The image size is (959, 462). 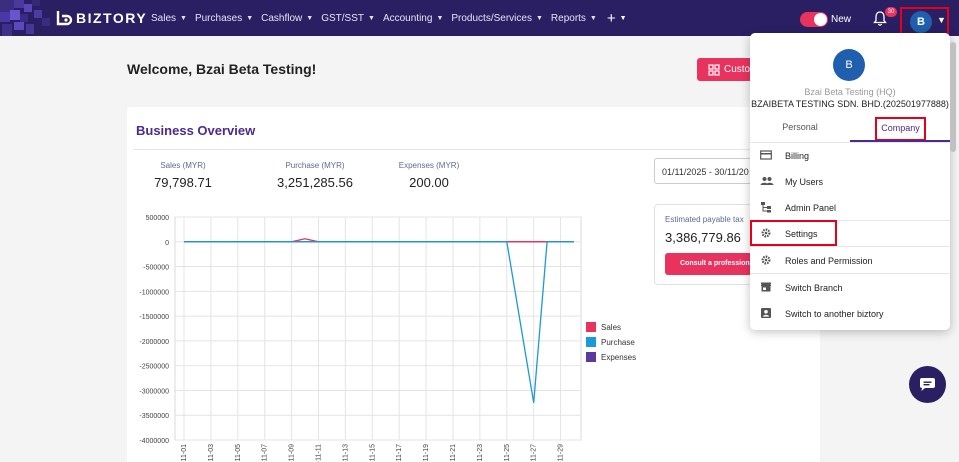 What do you see at coordinates (64, 18) in the screenshot?
I see `biztory-logo-icon` at bounding box center [64, 18].